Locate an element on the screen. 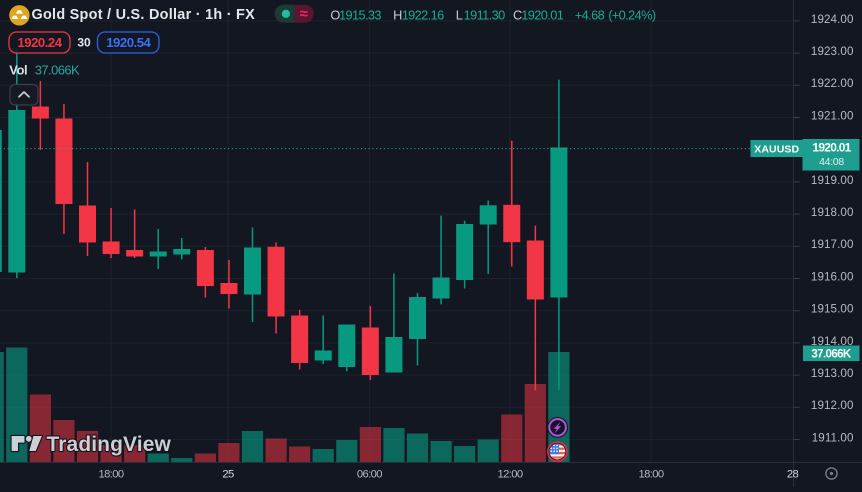 Image resolution: width=862 pixels, height=492 pixels. svg-text: XAUUSD is located at coordinates (776, 149).